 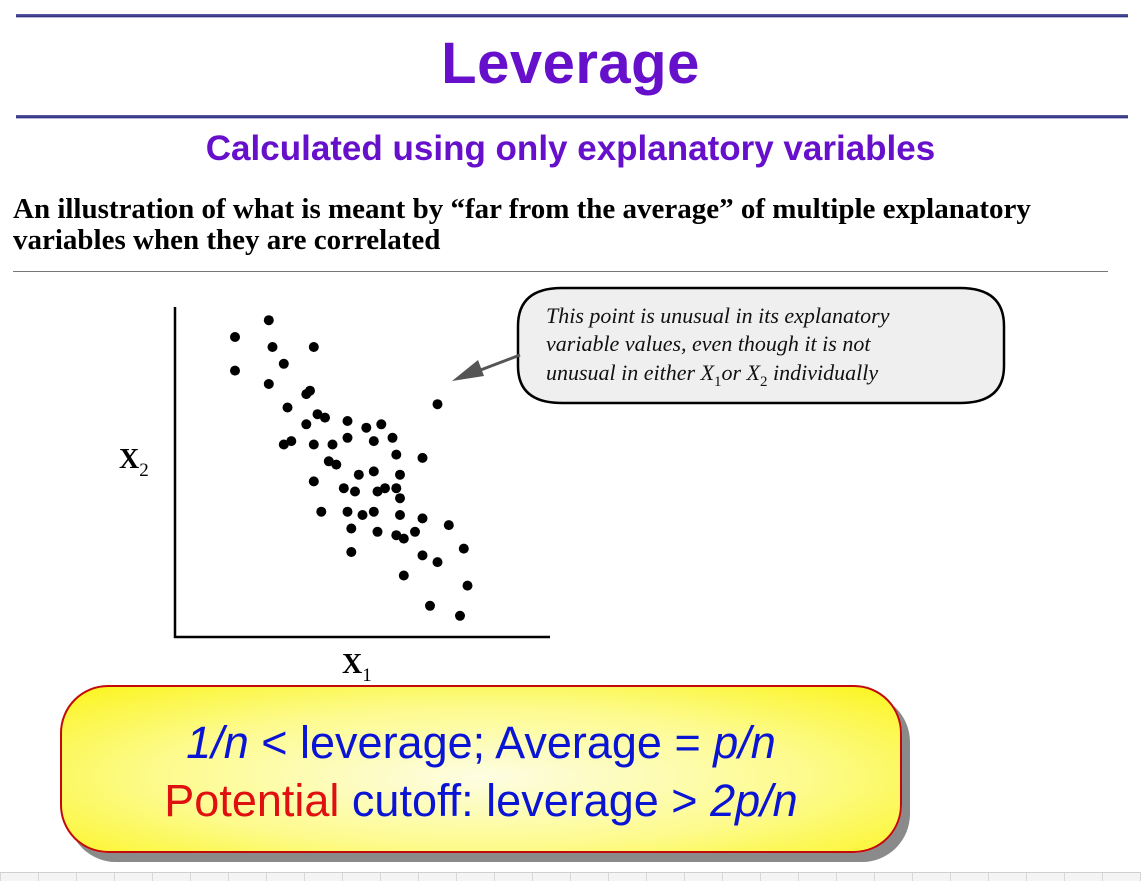 I want to click on formula-p-over-n: p/n, so click(x=744, y=742).